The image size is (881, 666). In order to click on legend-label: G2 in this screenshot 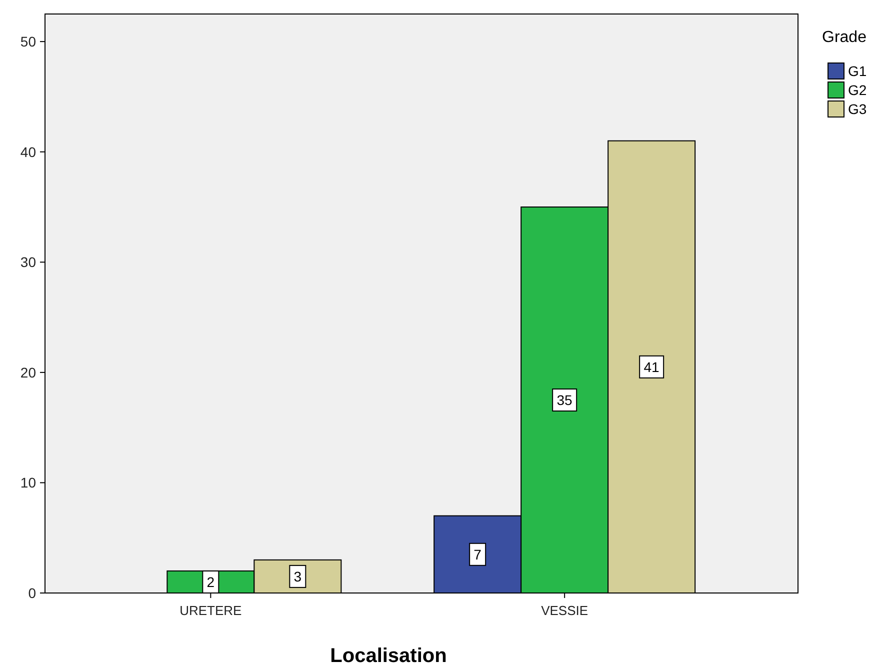, I will do `click(857, 90)`.